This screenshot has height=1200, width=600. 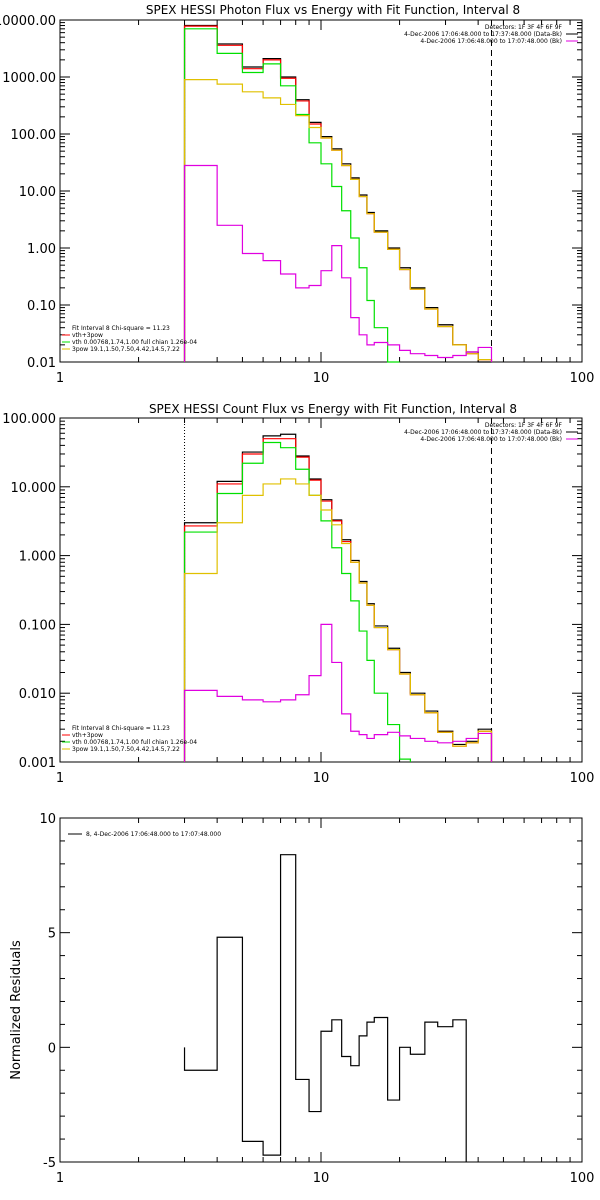 What do you see at coordinates (41, 363) in the screenshot?
I see `y-tick-label: 0.01` at bounding box center [41, 363].